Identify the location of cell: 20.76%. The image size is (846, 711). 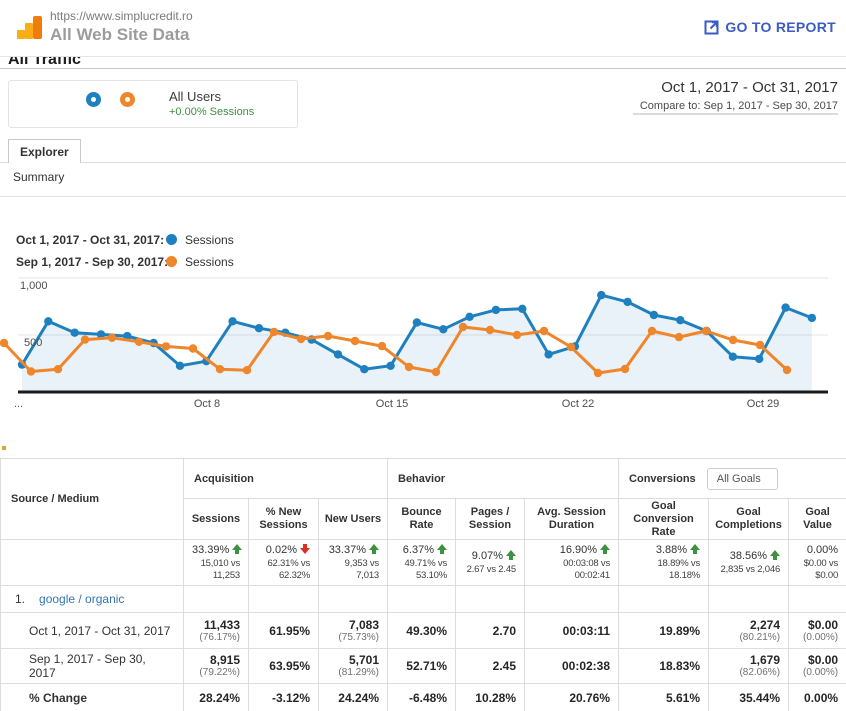
(571, 697).